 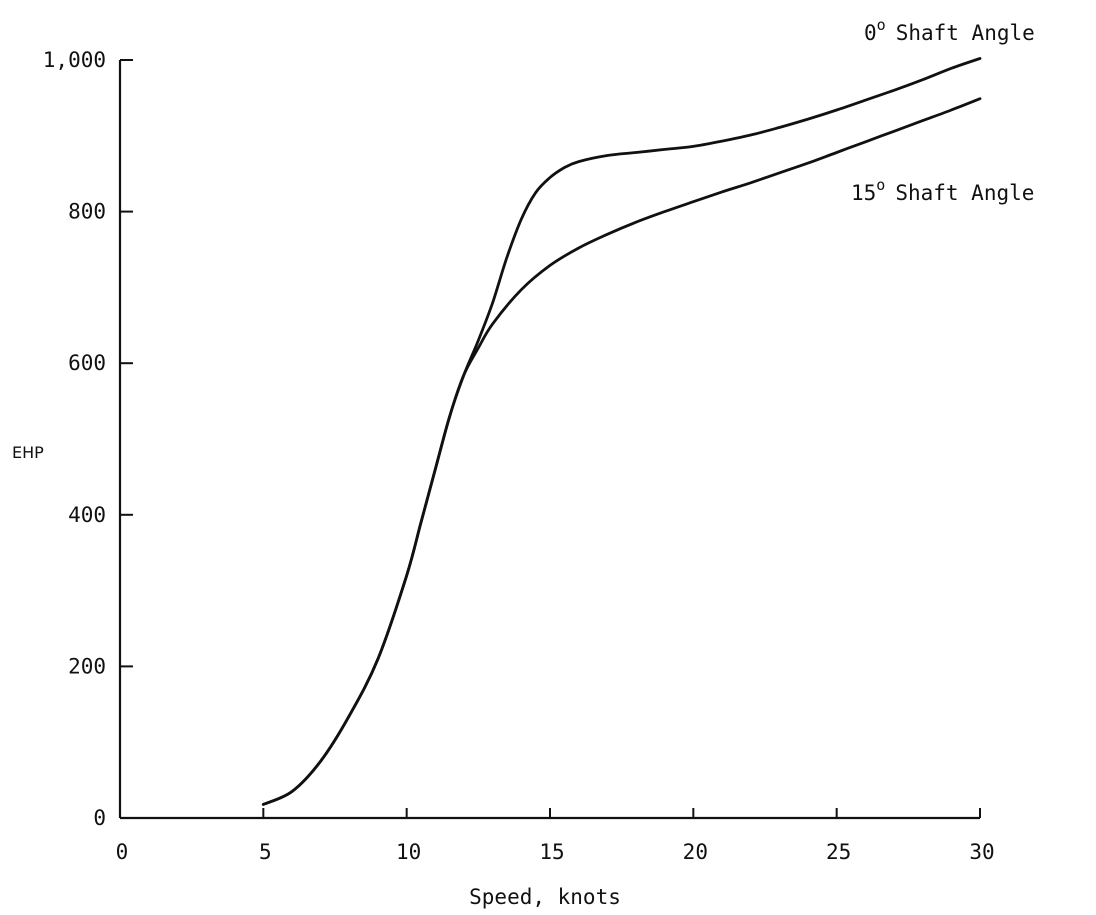 What do you see at coordinates (265, 852) in the screenshot?
I see `x-tick-label: 5` at bounding box center [265, 852].